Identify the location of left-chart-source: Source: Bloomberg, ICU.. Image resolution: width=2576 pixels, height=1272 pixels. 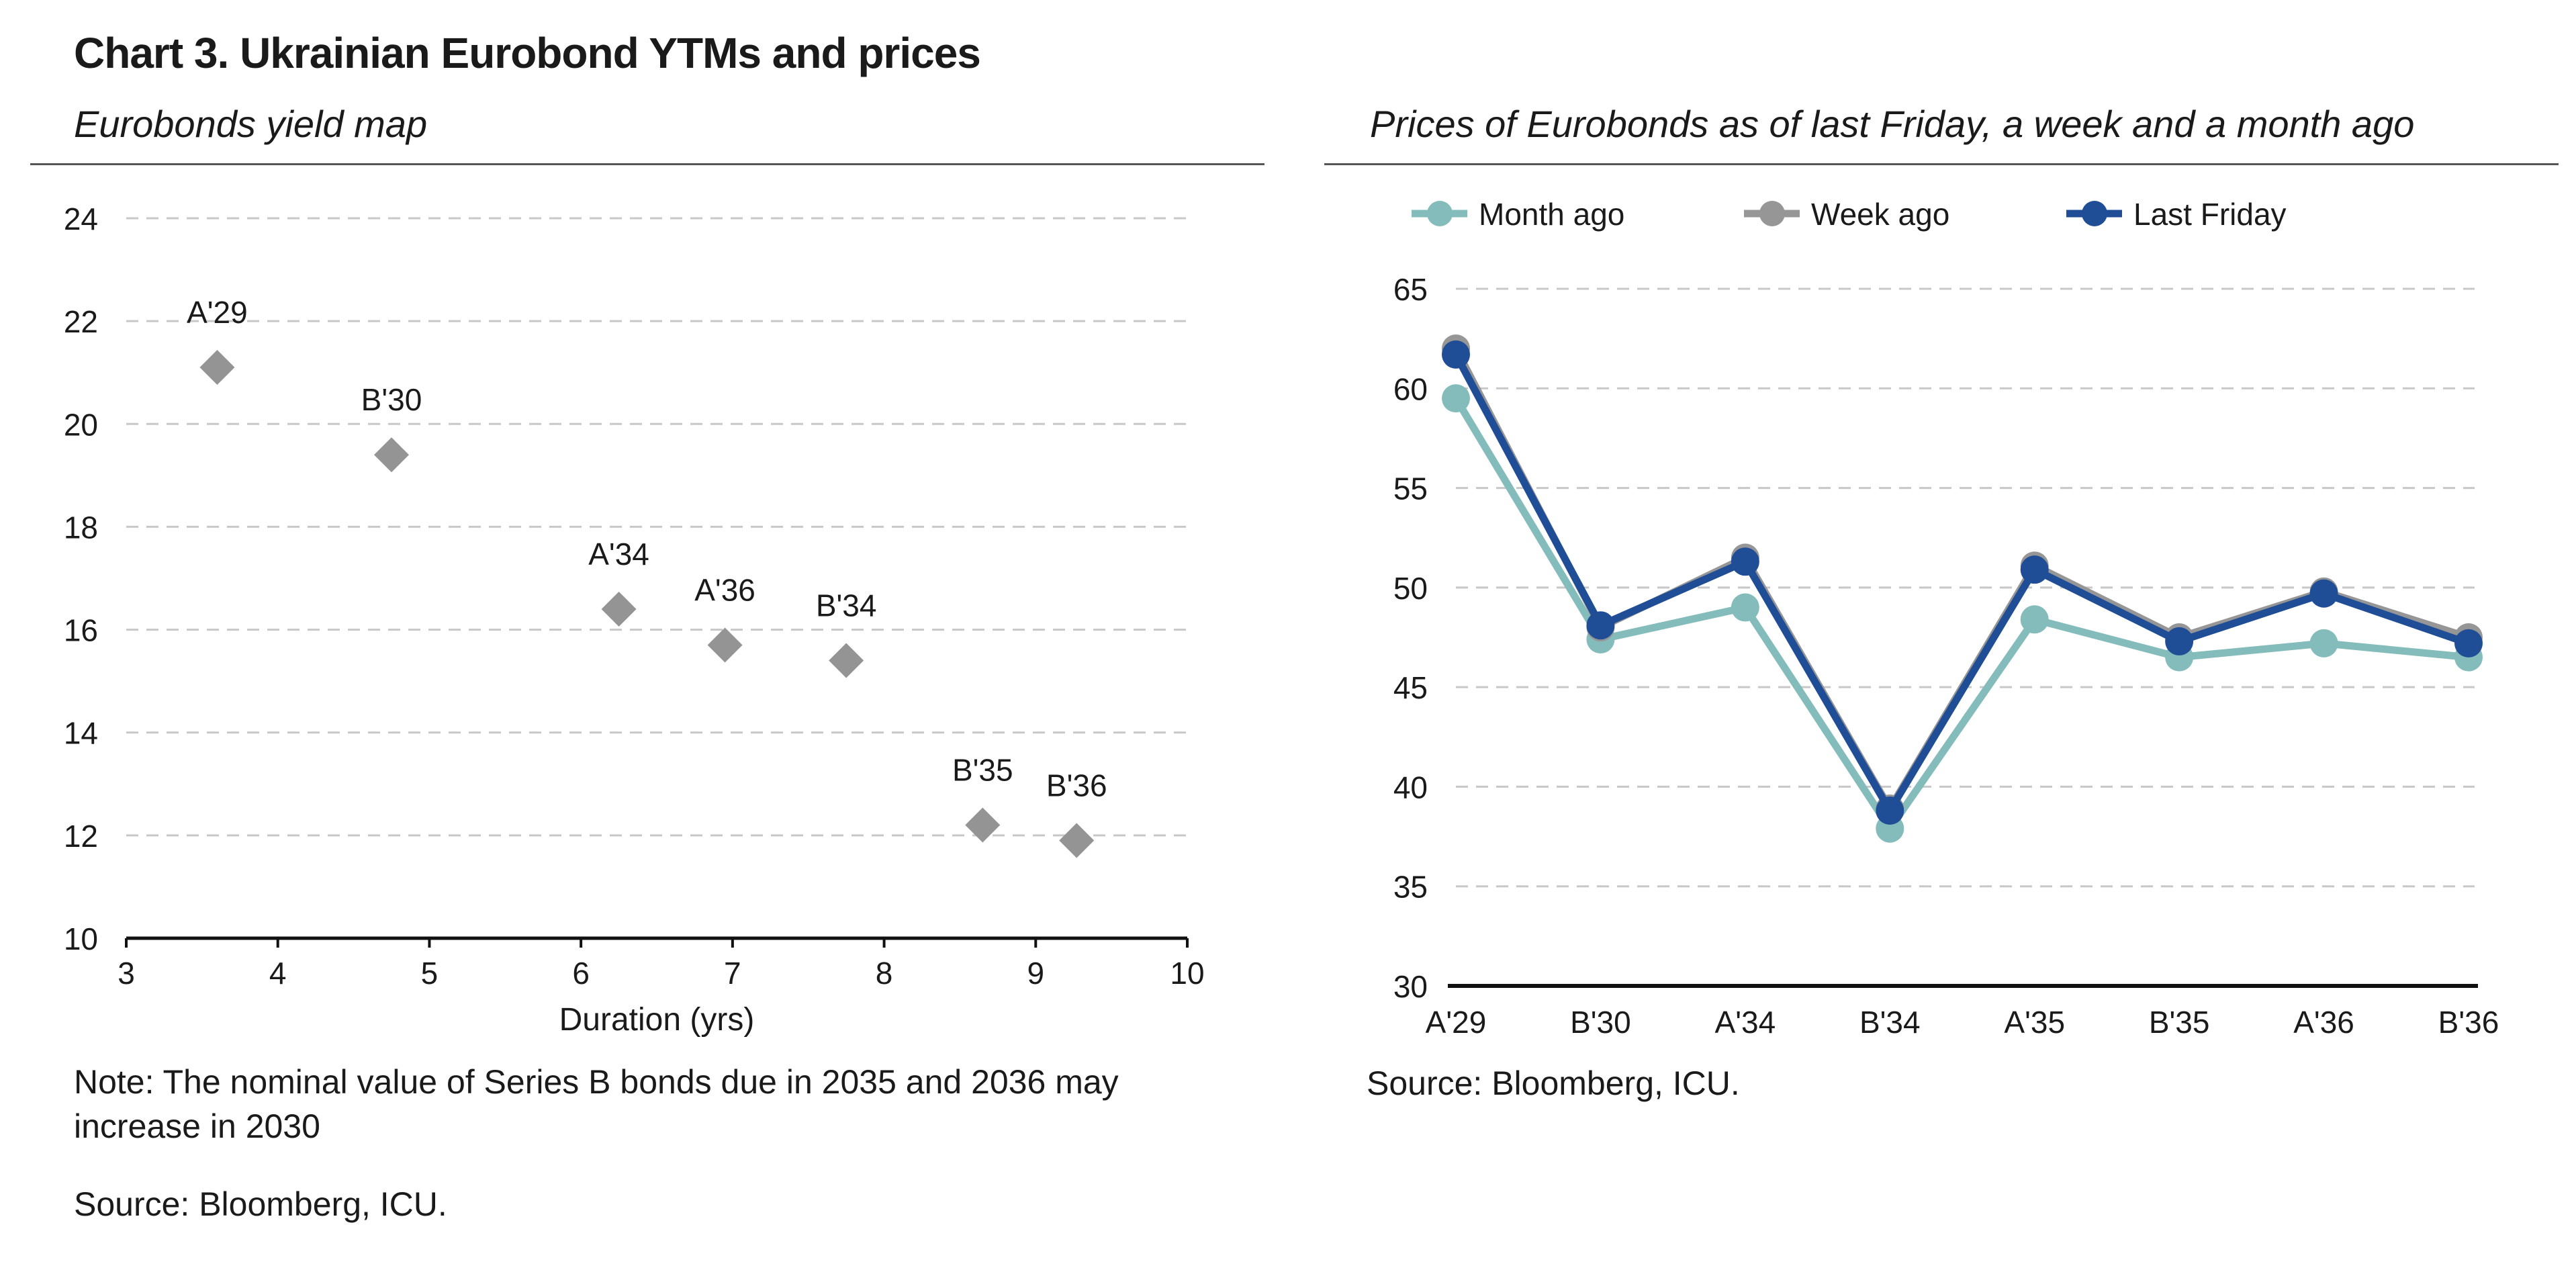
(260, 1204).